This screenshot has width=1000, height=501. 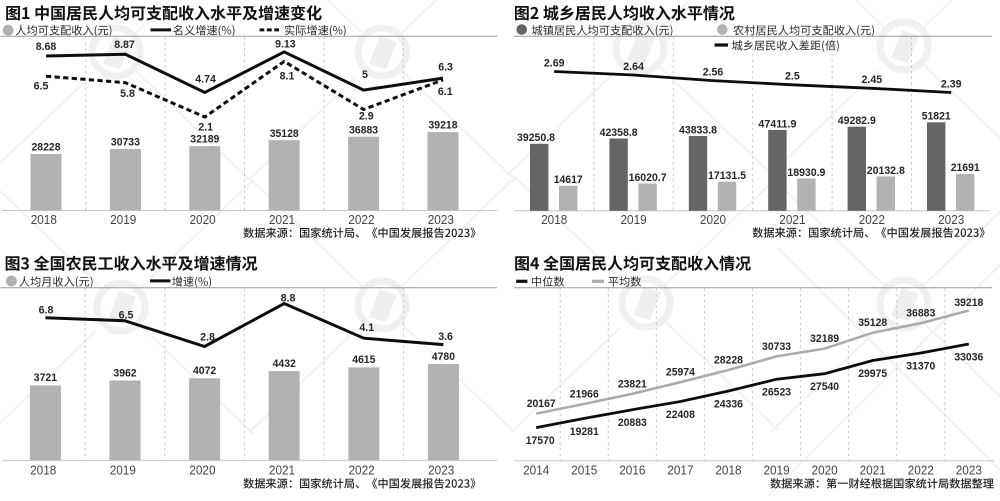 I want to click on svg-text: 2.45, so click(x=872, y=80).